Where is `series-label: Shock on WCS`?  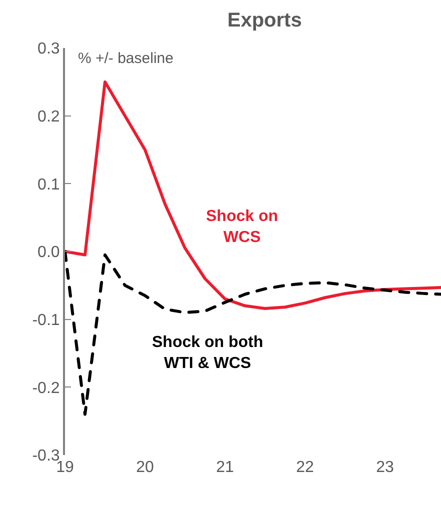 series-label: Shock on WCS is located at coordinates (242, 227).